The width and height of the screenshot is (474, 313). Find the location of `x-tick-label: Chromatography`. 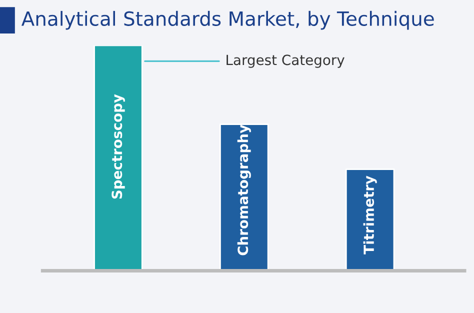

x-tick-label: Chromatography is located at coordinates (244, 190).